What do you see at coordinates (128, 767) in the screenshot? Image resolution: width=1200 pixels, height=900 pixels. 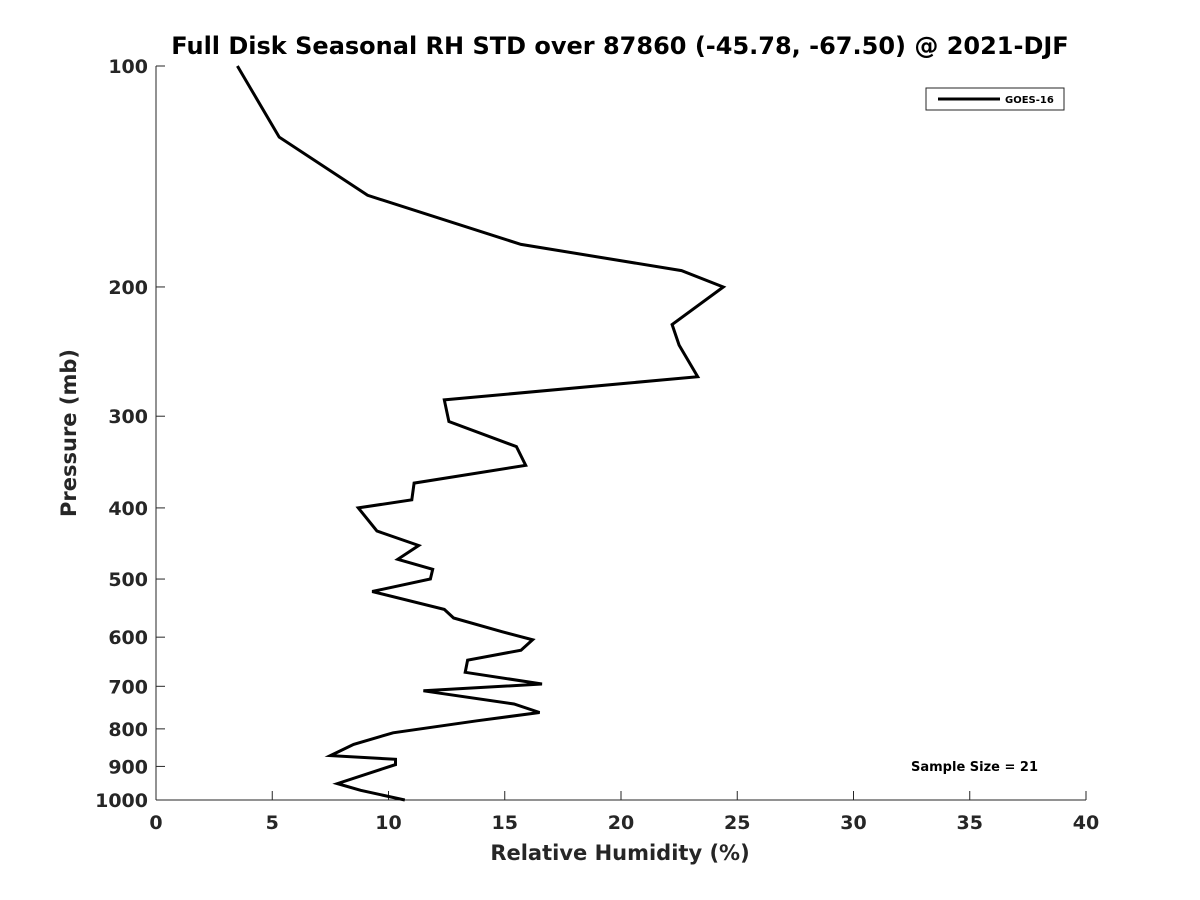 I see `y-tick-label: 900` at bounding box center [128, 767].